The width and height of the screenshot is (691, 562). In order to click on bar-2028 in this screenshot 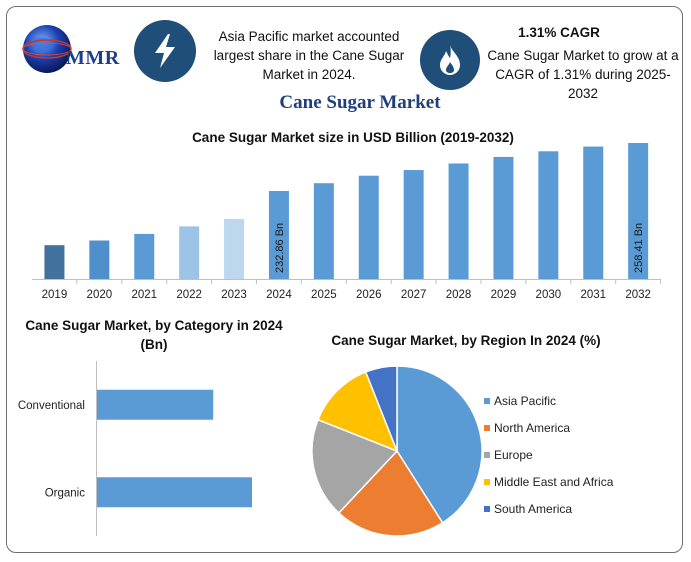, I will do `click(458, 221)`.